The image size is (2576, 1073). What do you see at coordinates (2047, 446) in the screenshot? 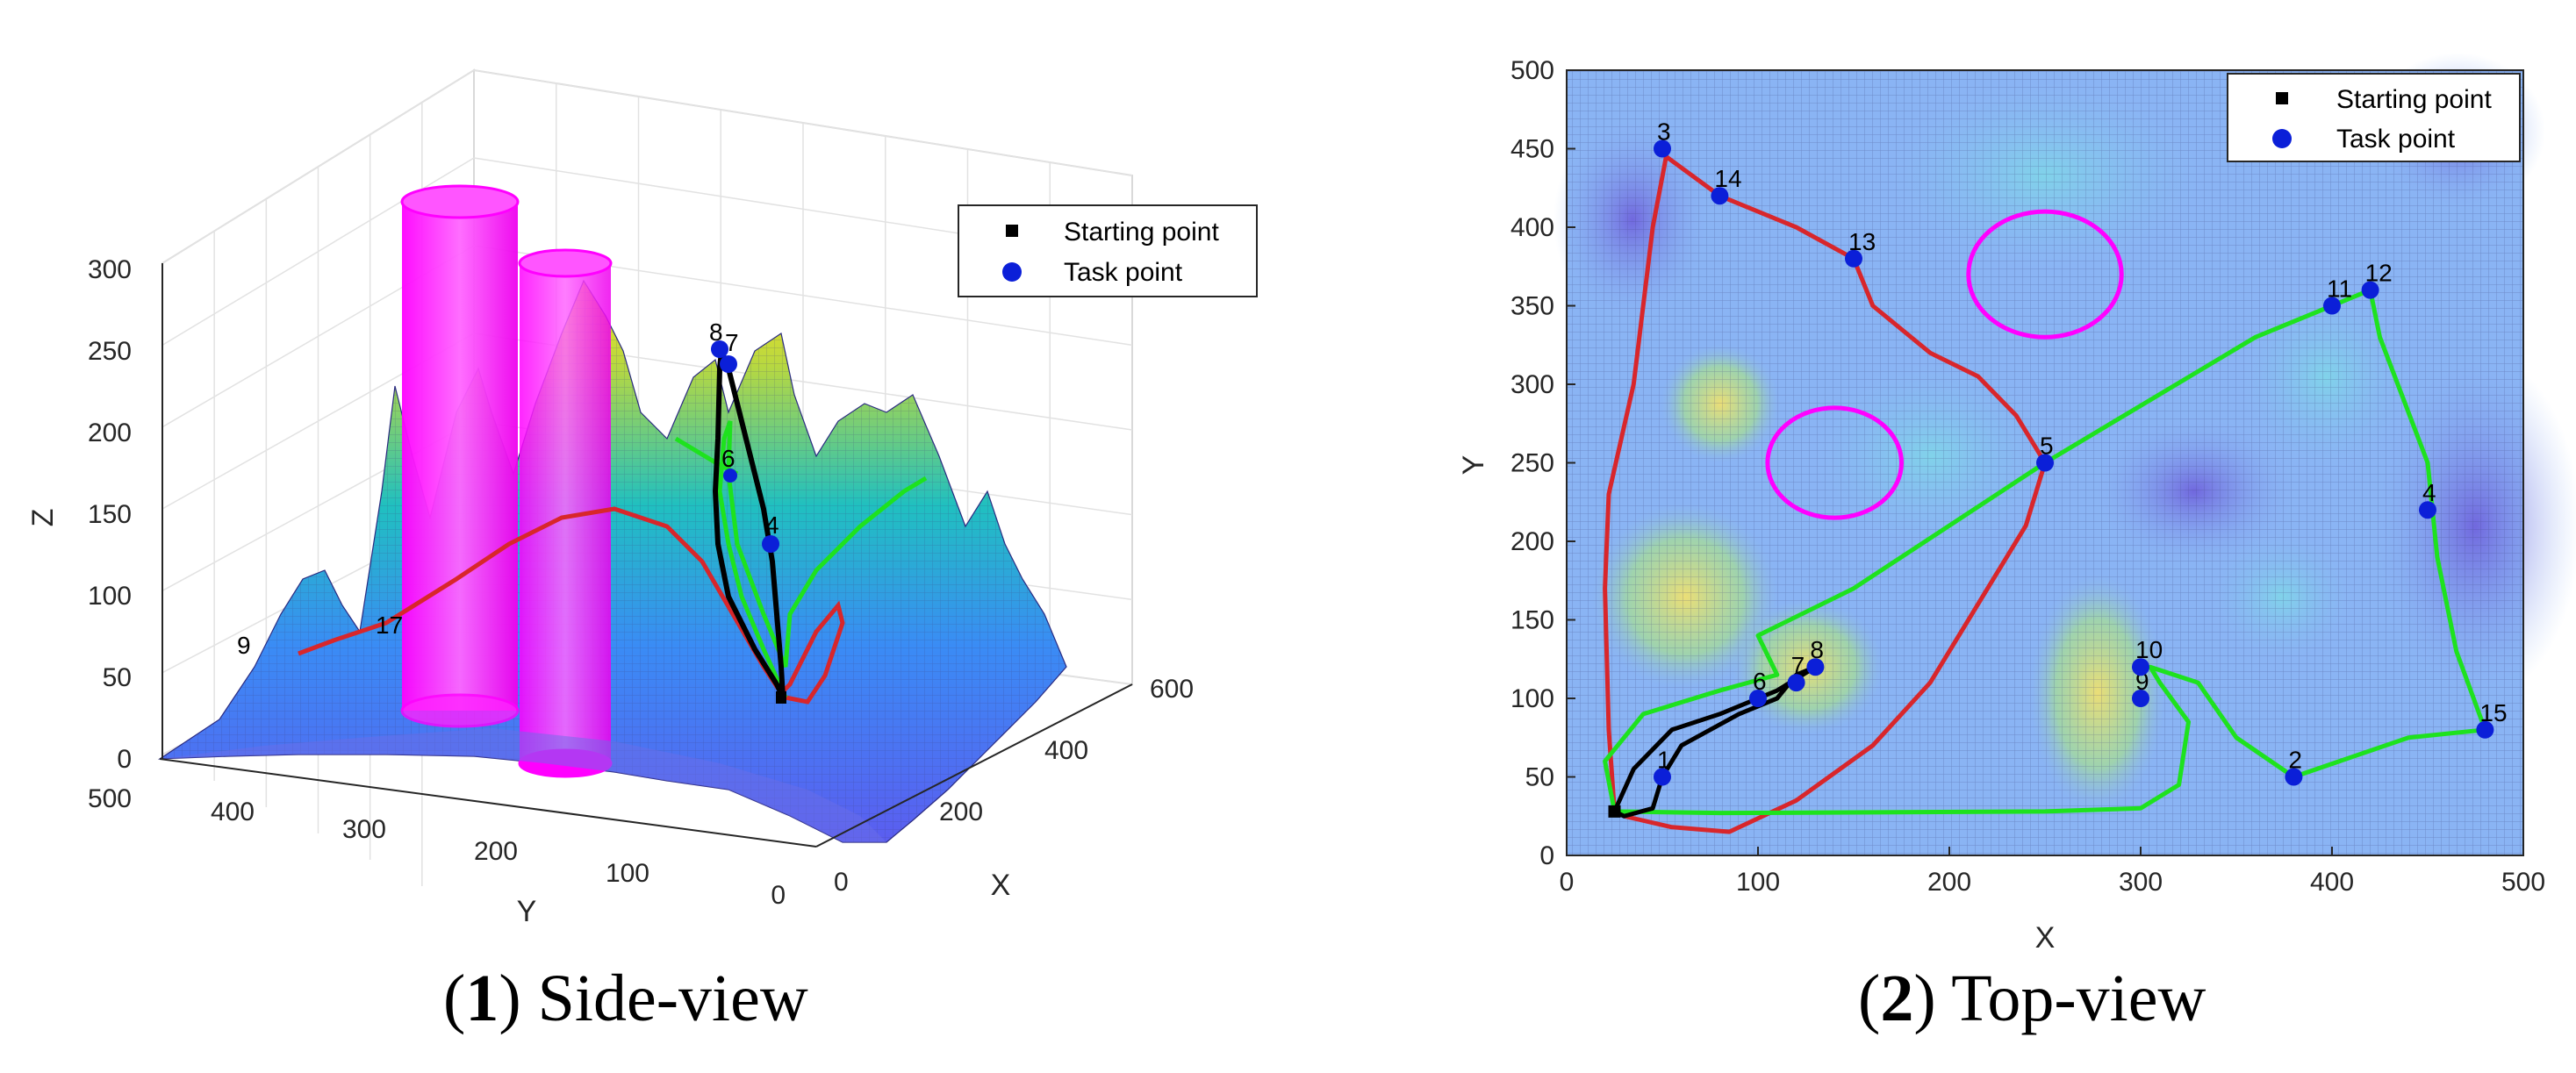
I see `task-point-label: 5` at bounding box center [2047, 446].